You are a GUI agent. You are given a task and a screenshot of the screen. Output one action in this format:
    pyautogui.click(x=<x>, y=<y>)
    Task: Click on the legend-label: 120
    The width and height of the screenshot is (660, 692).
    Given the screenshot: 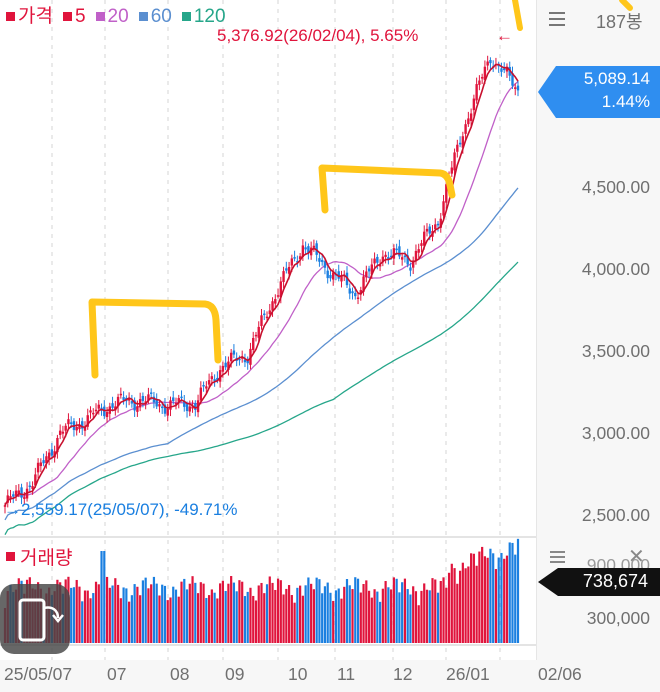 What is the action you would take?
    pyautogui.click(x=209, y=16)
    